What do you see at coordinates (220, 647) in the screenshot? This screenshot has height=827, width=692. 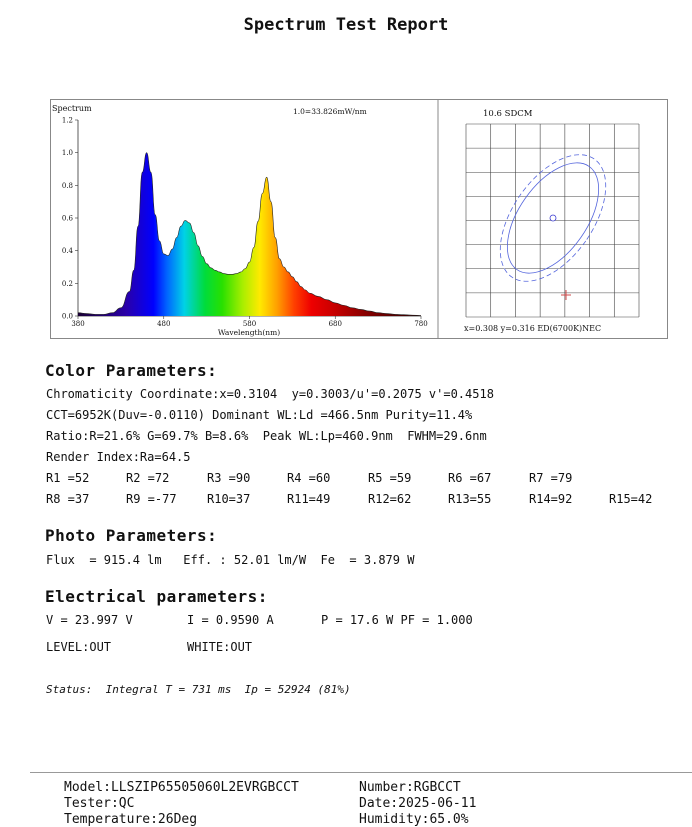 I see `white-value: WHITE:OUT` at bounding box center [220, 647].